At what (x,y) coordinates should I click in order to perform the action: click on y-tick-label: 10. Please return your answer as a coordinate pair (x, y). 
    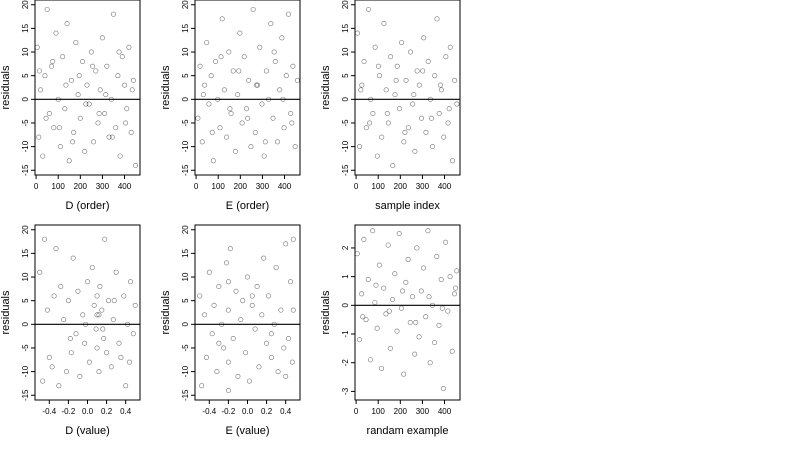
    Looking at the image, I should click on (185, 51).